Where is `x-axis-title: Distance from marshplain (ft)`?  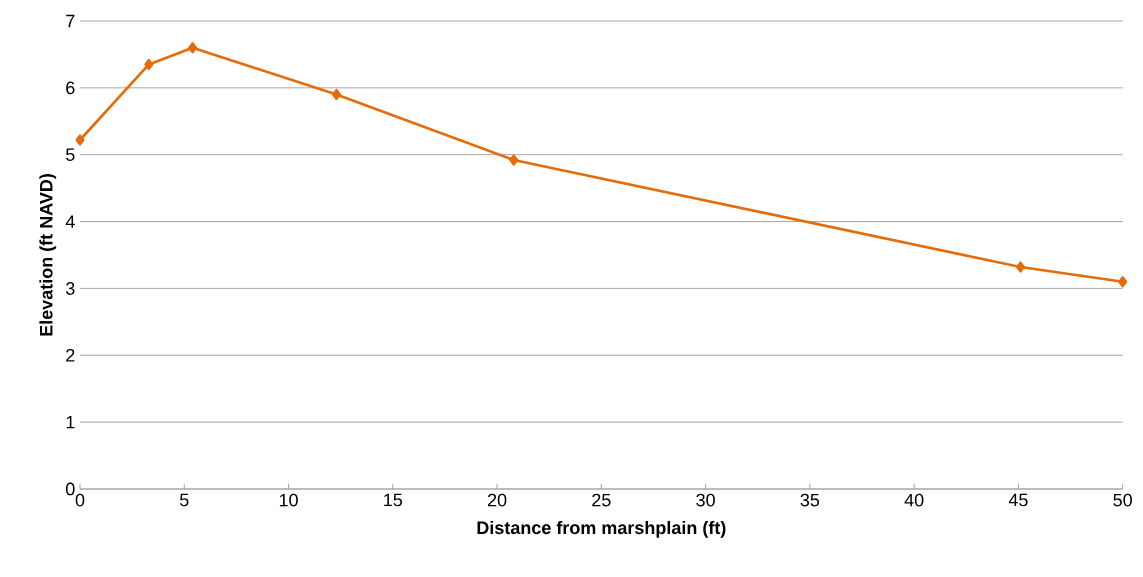
x-axis-title: Distance from marshplain (ft) is located at coordinates (601, 529).